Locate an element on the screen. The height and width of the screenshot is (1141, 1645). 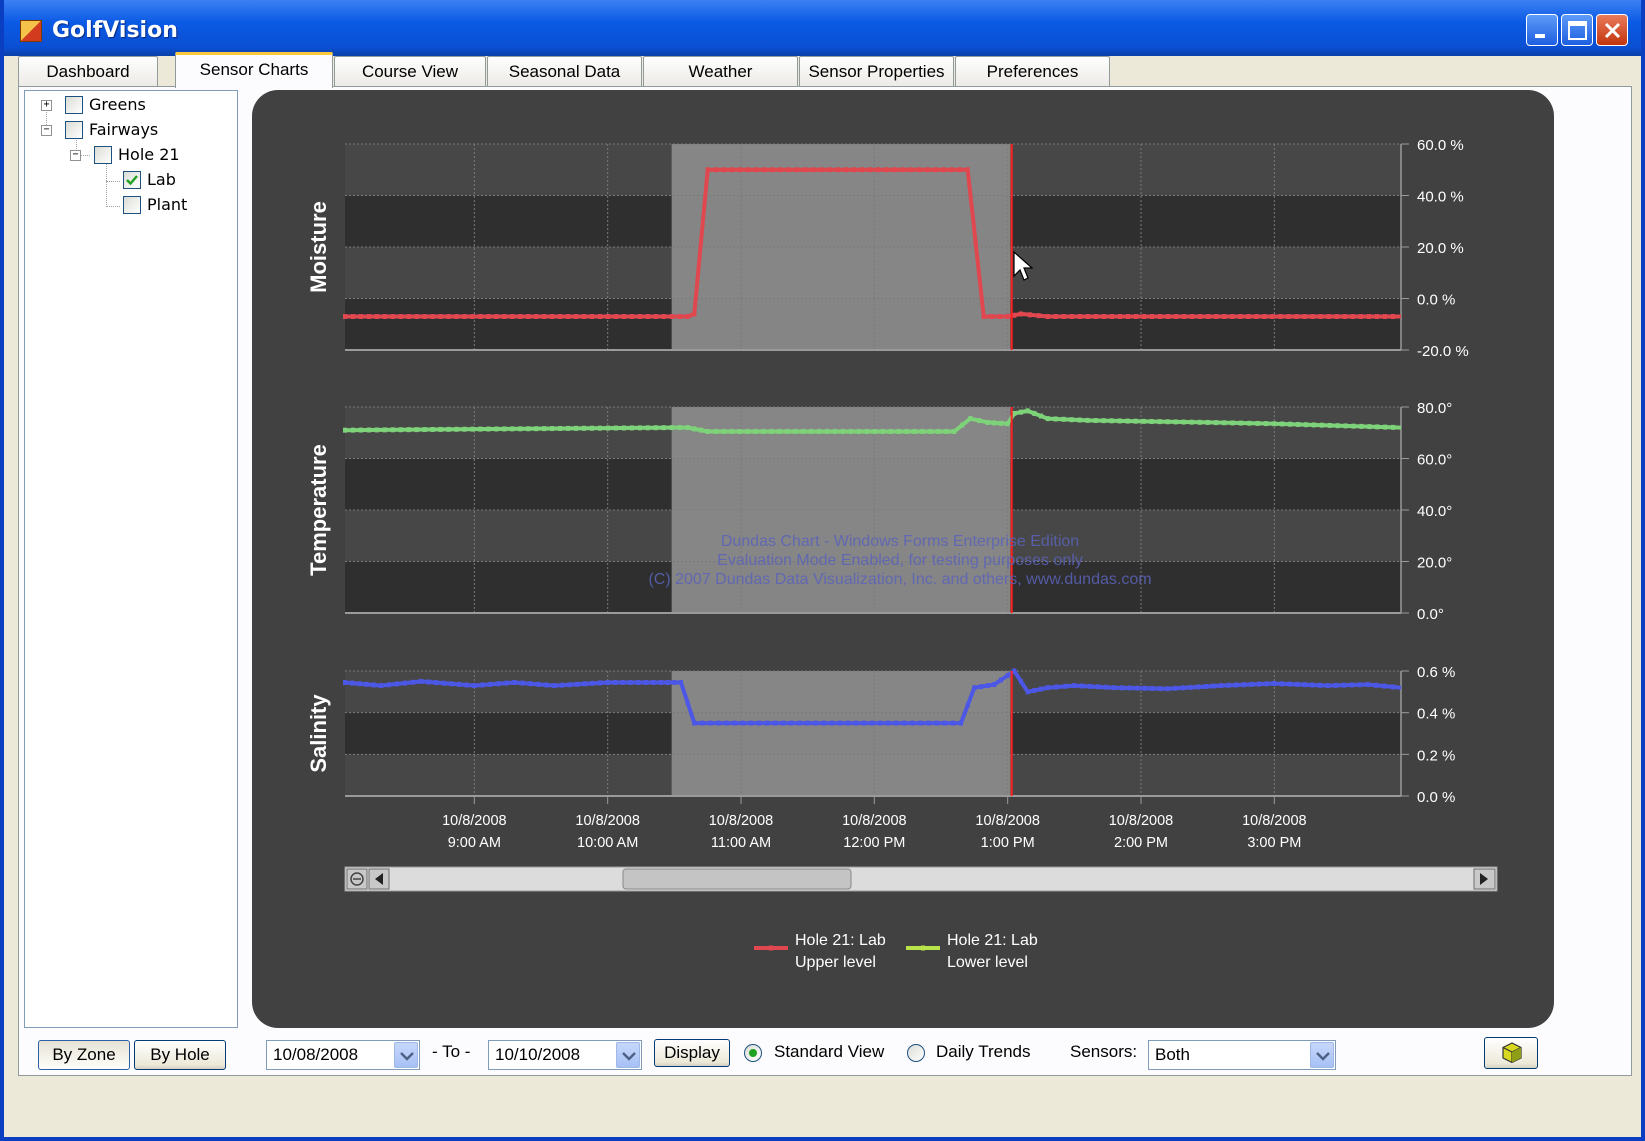
x-tick-label-date: 10/8/2008 is located at coordinates (741, 821).